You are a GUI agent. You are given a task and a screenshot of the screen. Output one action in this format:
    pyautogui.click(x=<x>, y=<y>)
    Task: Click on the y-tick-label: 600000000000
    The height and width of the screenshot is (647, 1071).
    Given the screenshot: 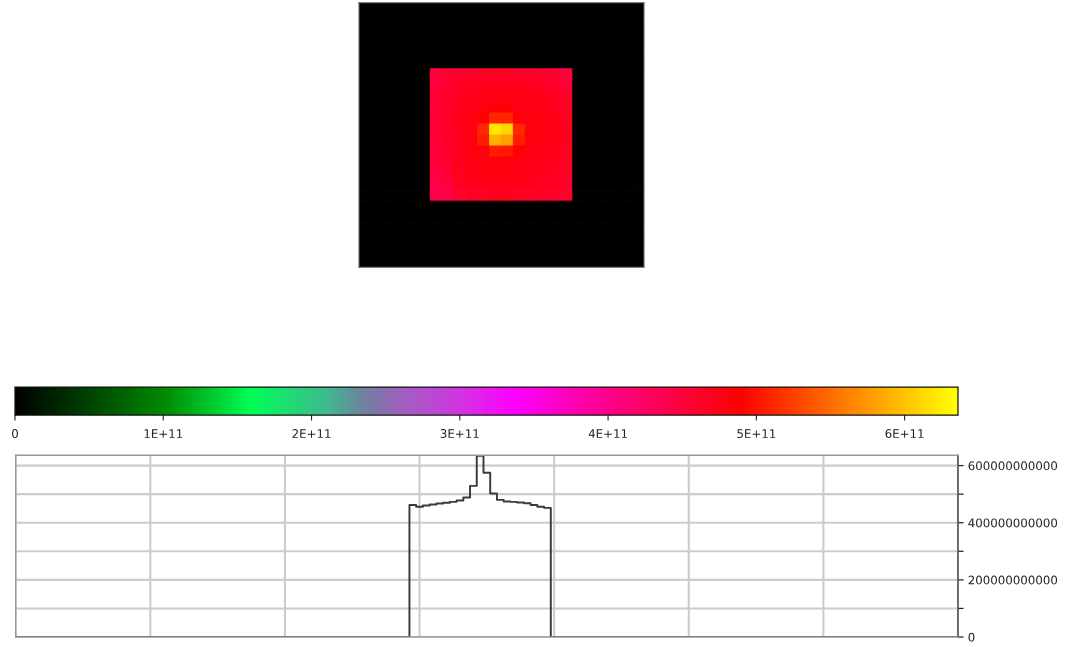 What is the action you would take?
    pyautogui.click(x=1013, y=466)
    